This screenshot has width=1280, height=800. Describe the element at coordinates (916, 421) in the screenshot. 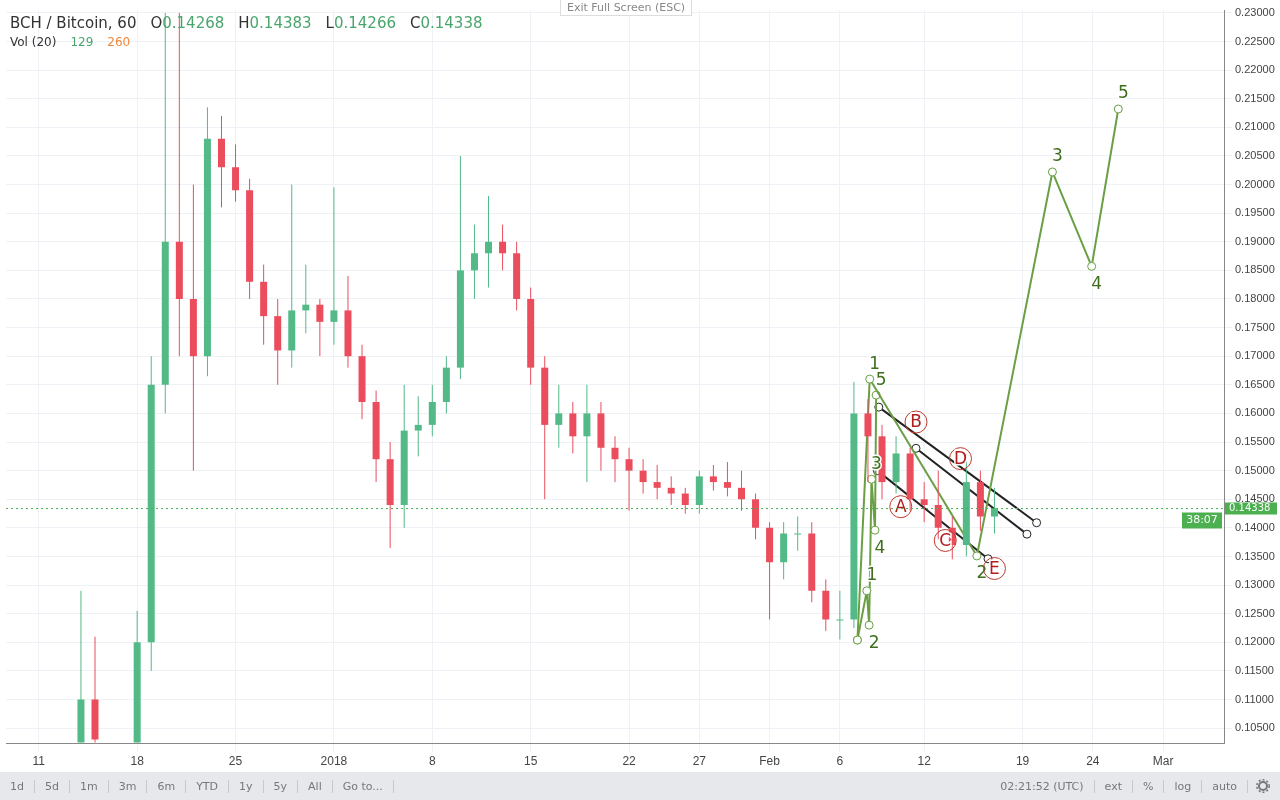

I see `annotation: B` at that location.